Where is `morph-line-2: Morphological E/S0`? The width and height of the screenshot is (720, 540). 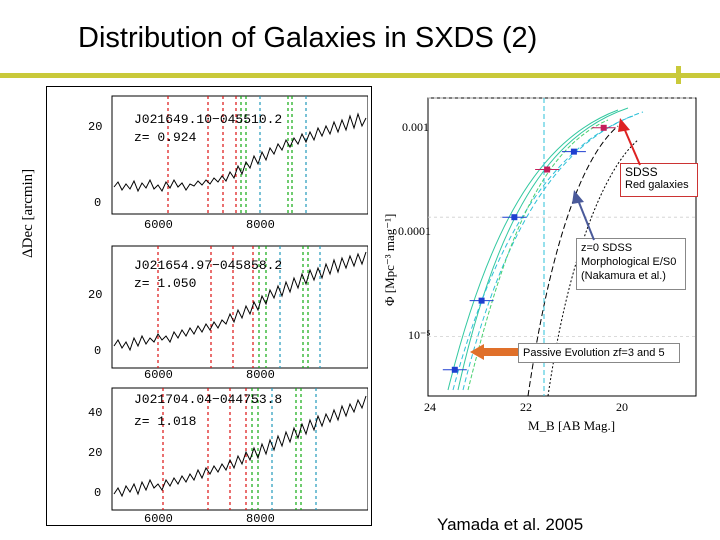
morph-line-2: Morphological E/S0 is located at coordinates (629, 262).